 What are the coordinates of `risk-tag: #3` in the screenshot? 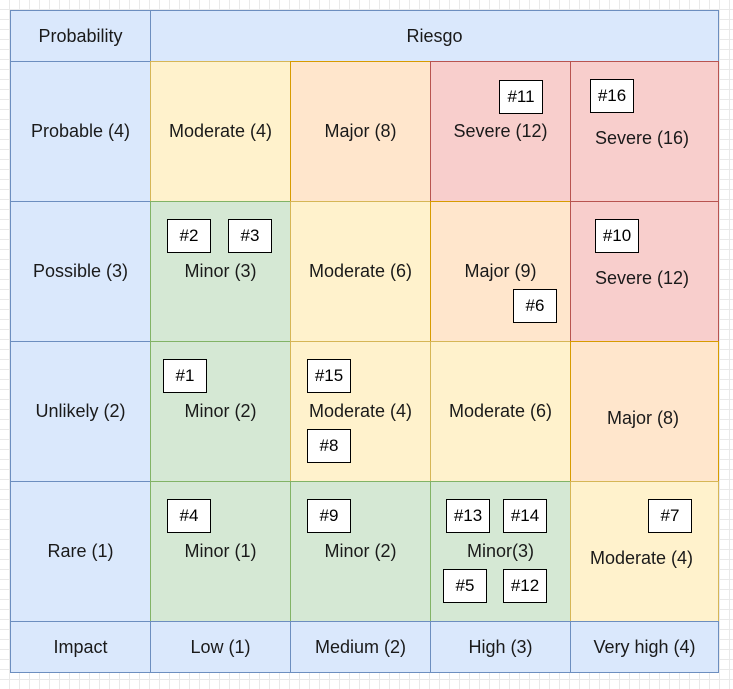 It's located at (250, 236).